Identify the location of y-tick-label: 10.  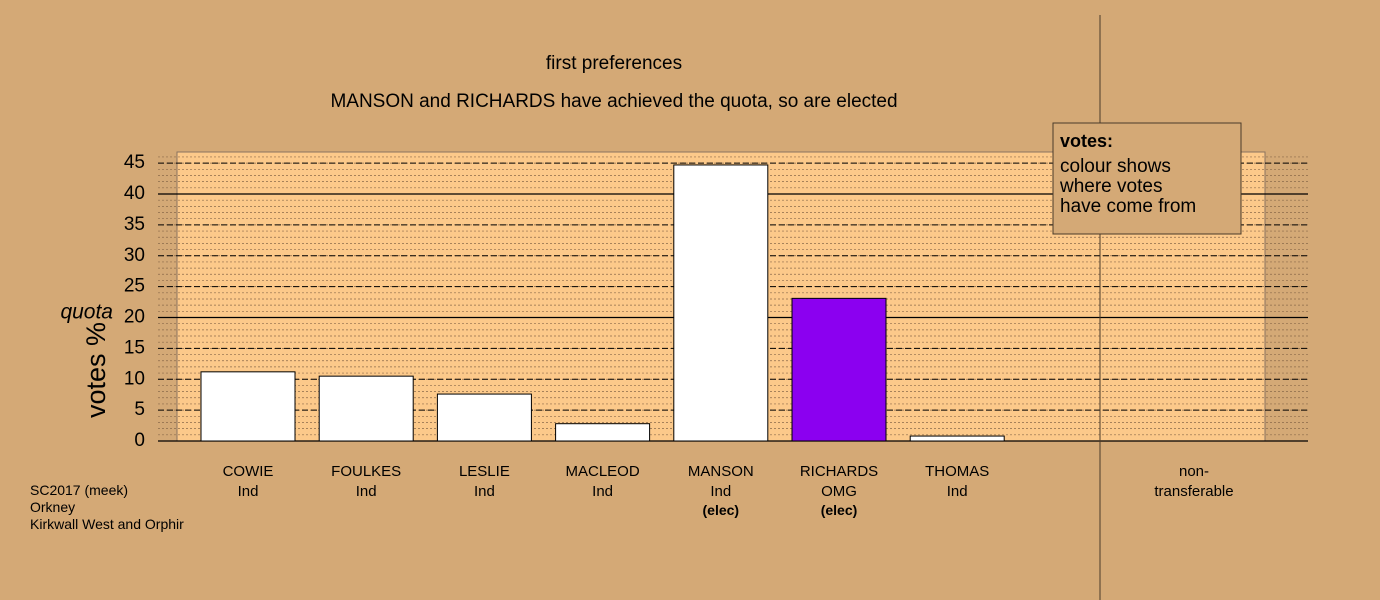
(134, 378).